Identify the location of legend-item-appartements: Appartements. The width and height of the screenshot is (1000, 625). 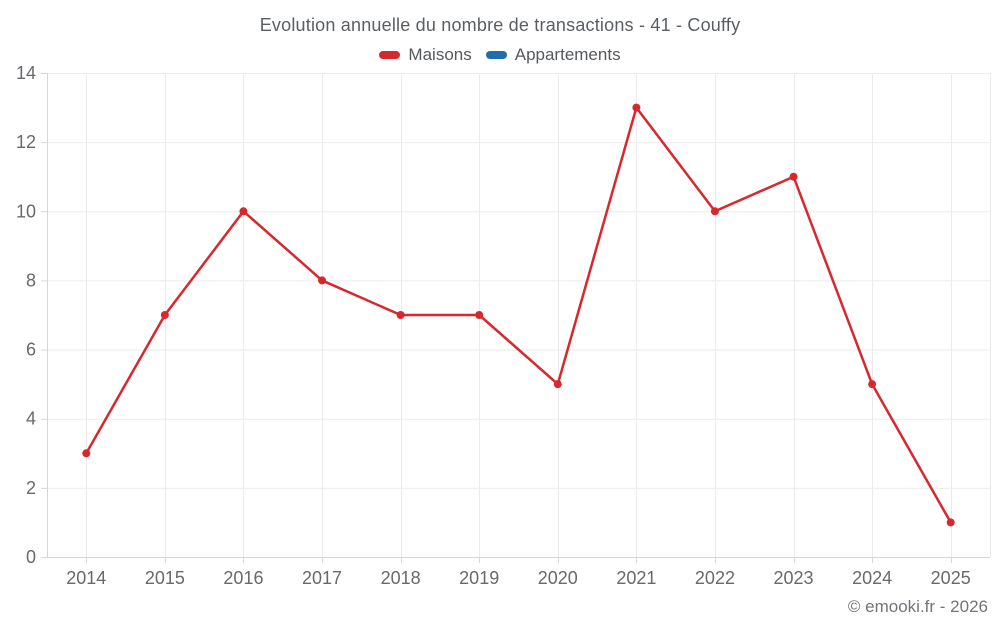
(553, 55).